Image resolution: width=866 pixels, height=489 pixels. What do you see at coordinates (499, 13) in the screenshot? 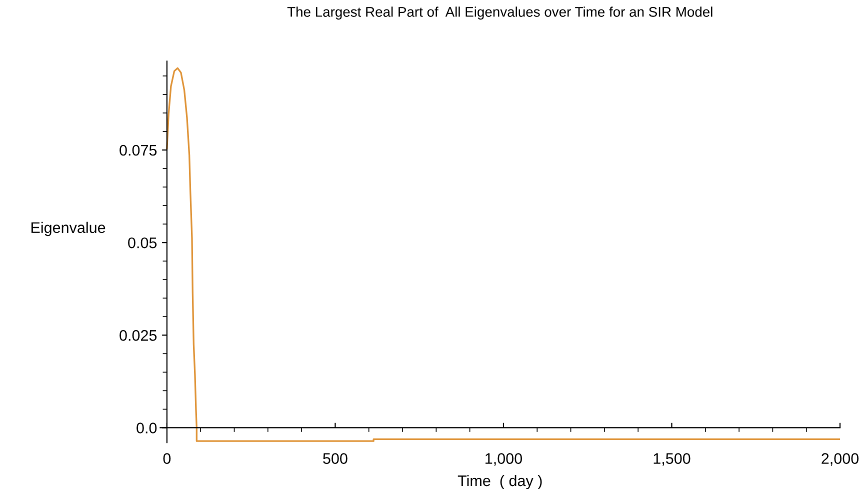
I see `chart-title: The Largest Real Part of All Eigenvalues over Time for an SIR Model` at bounding box center [499, 13].